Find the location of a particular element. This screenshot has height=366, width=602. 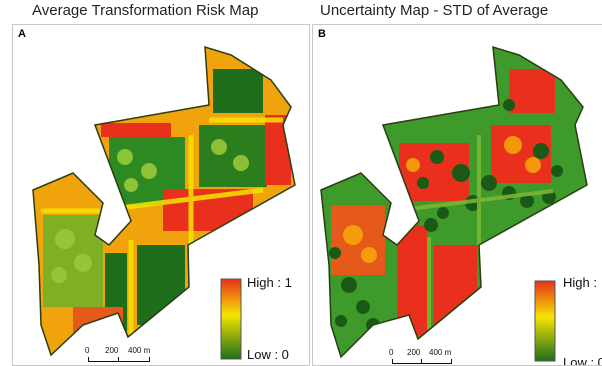

map-a-legend-high: High : 1 is located at coordinates (269, 282).